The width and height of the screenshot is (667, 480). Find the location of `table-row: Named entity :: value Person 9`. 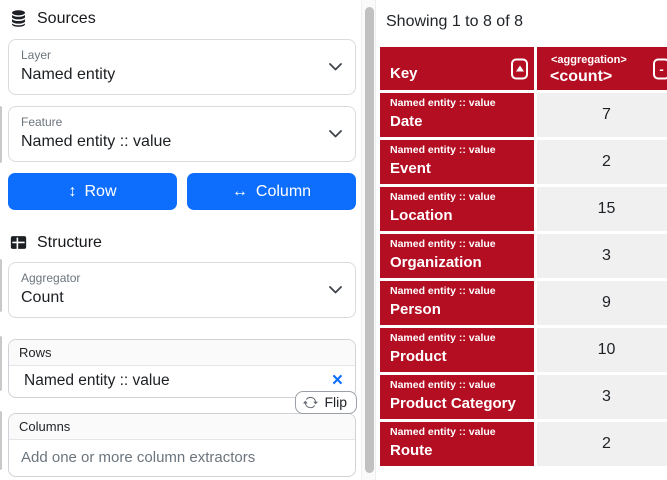

table-row: Named entity :: value Person 9 is located at coordinates (523, 303).